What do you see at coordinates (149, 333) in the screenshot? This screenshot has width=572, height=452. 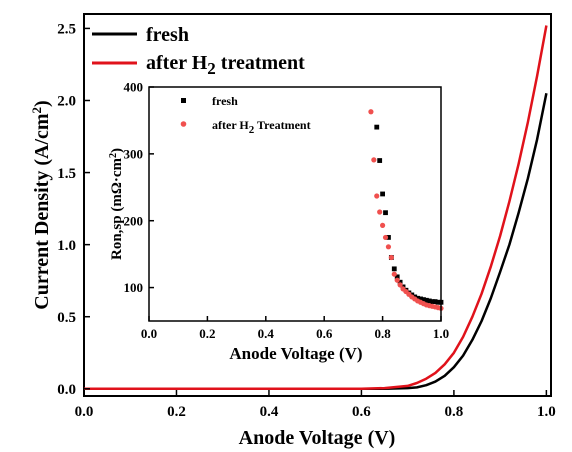 I see `inset-x-tick-label: 0.0` at bounding box center [149, 333].